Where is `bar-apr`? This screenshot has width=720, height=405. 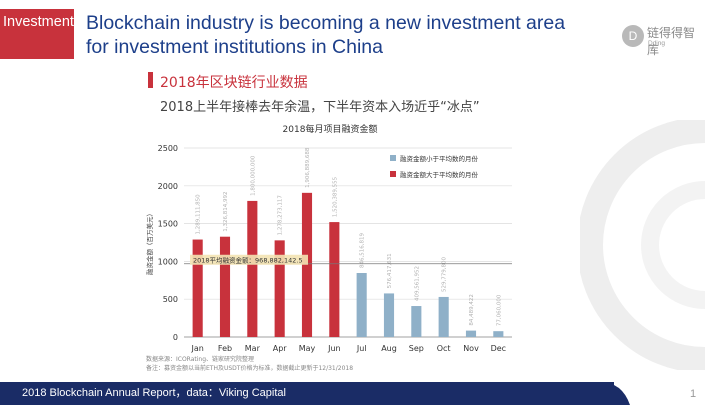
bar-apr is located at coordinates (279, 288).